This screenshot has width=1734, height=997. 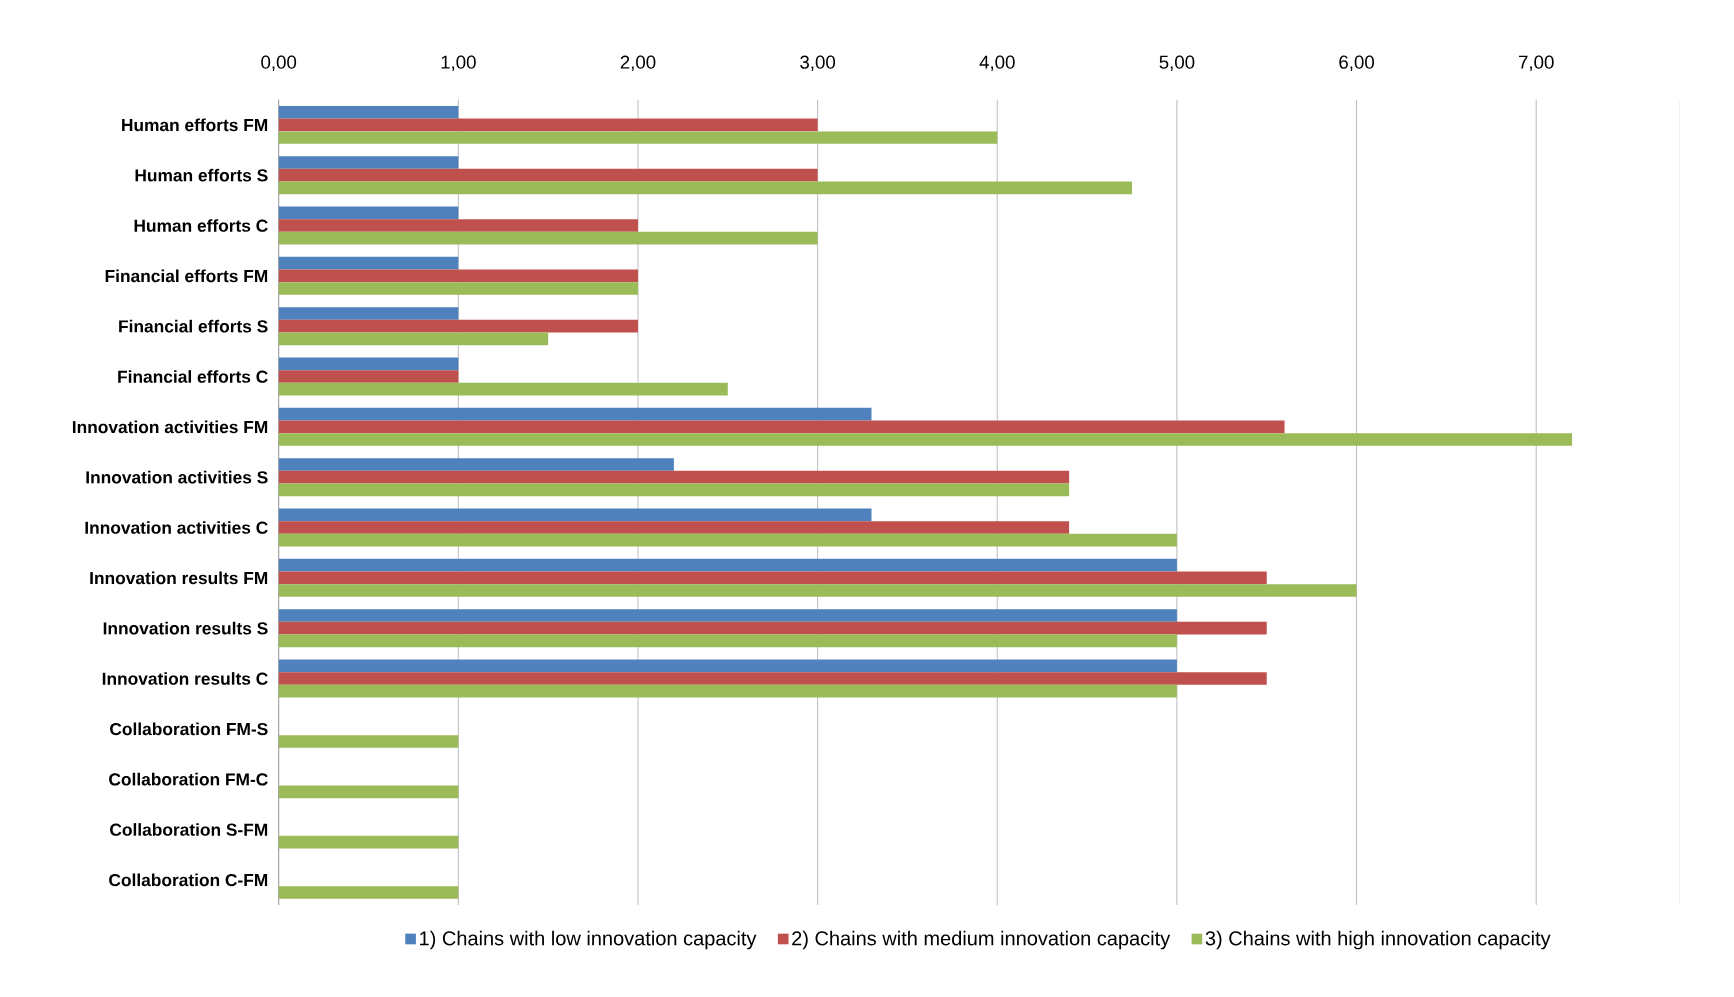 What do you see at coordinates (588, 940) in the screenshot?
I see `legend-label: 1) Chains with low innovation capacity` at bounding box center [588, 940].